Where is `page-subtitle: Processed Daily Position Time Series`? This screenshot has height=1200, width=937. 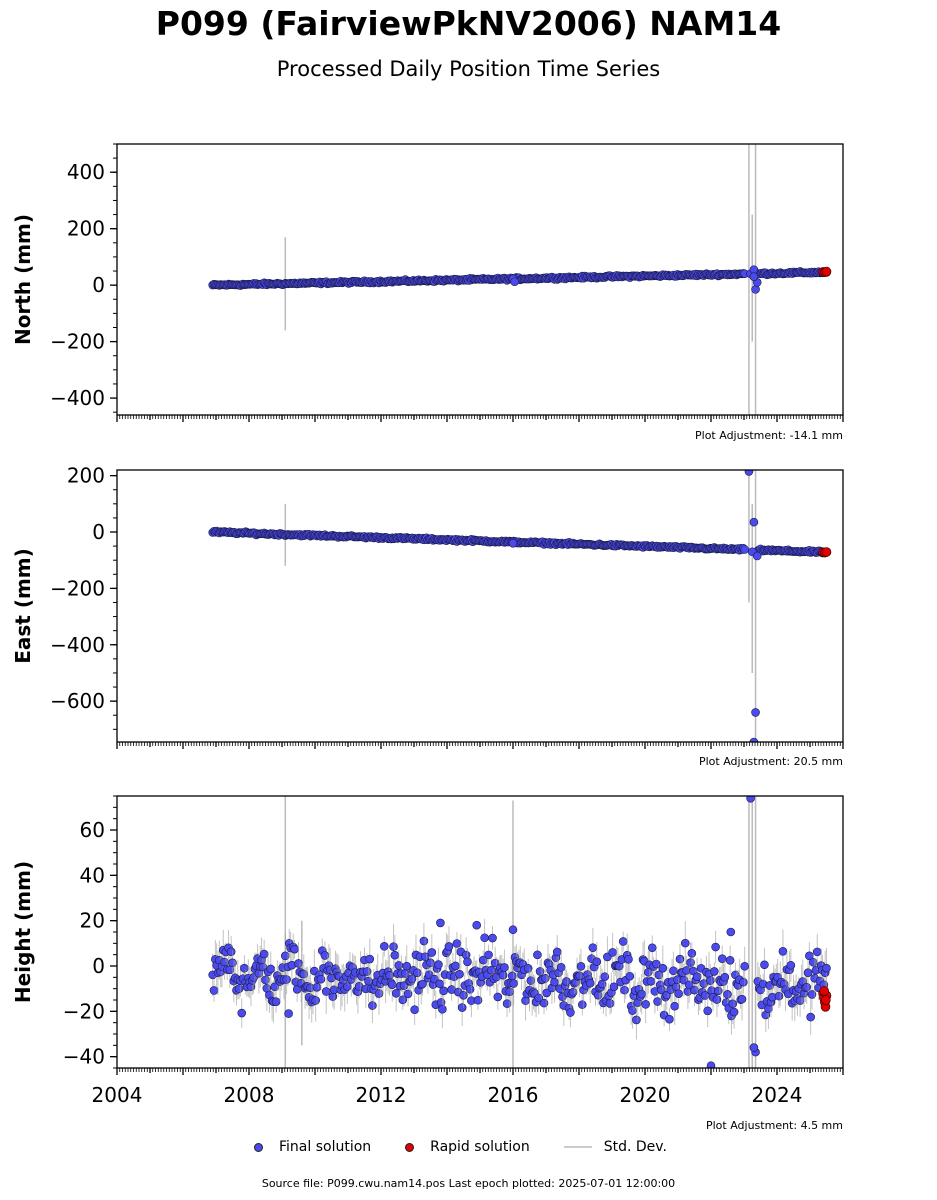
page-subtitle: Processed Daily Position Time Series is located at coordinates (468, 69).